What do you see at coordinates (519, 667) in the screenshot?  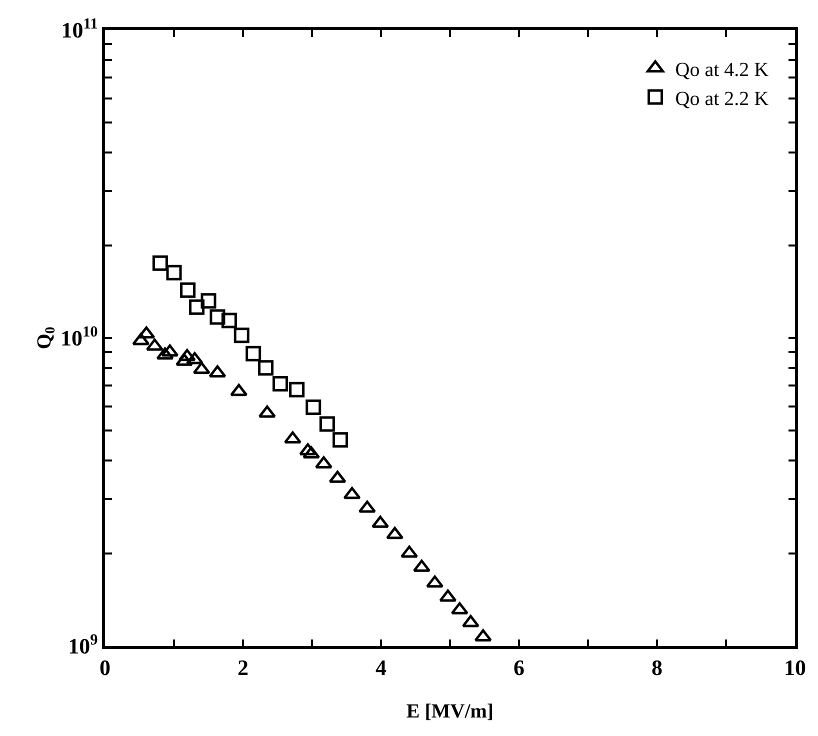 I see `x-tick-label: 6` at bounding box center [519, 667].